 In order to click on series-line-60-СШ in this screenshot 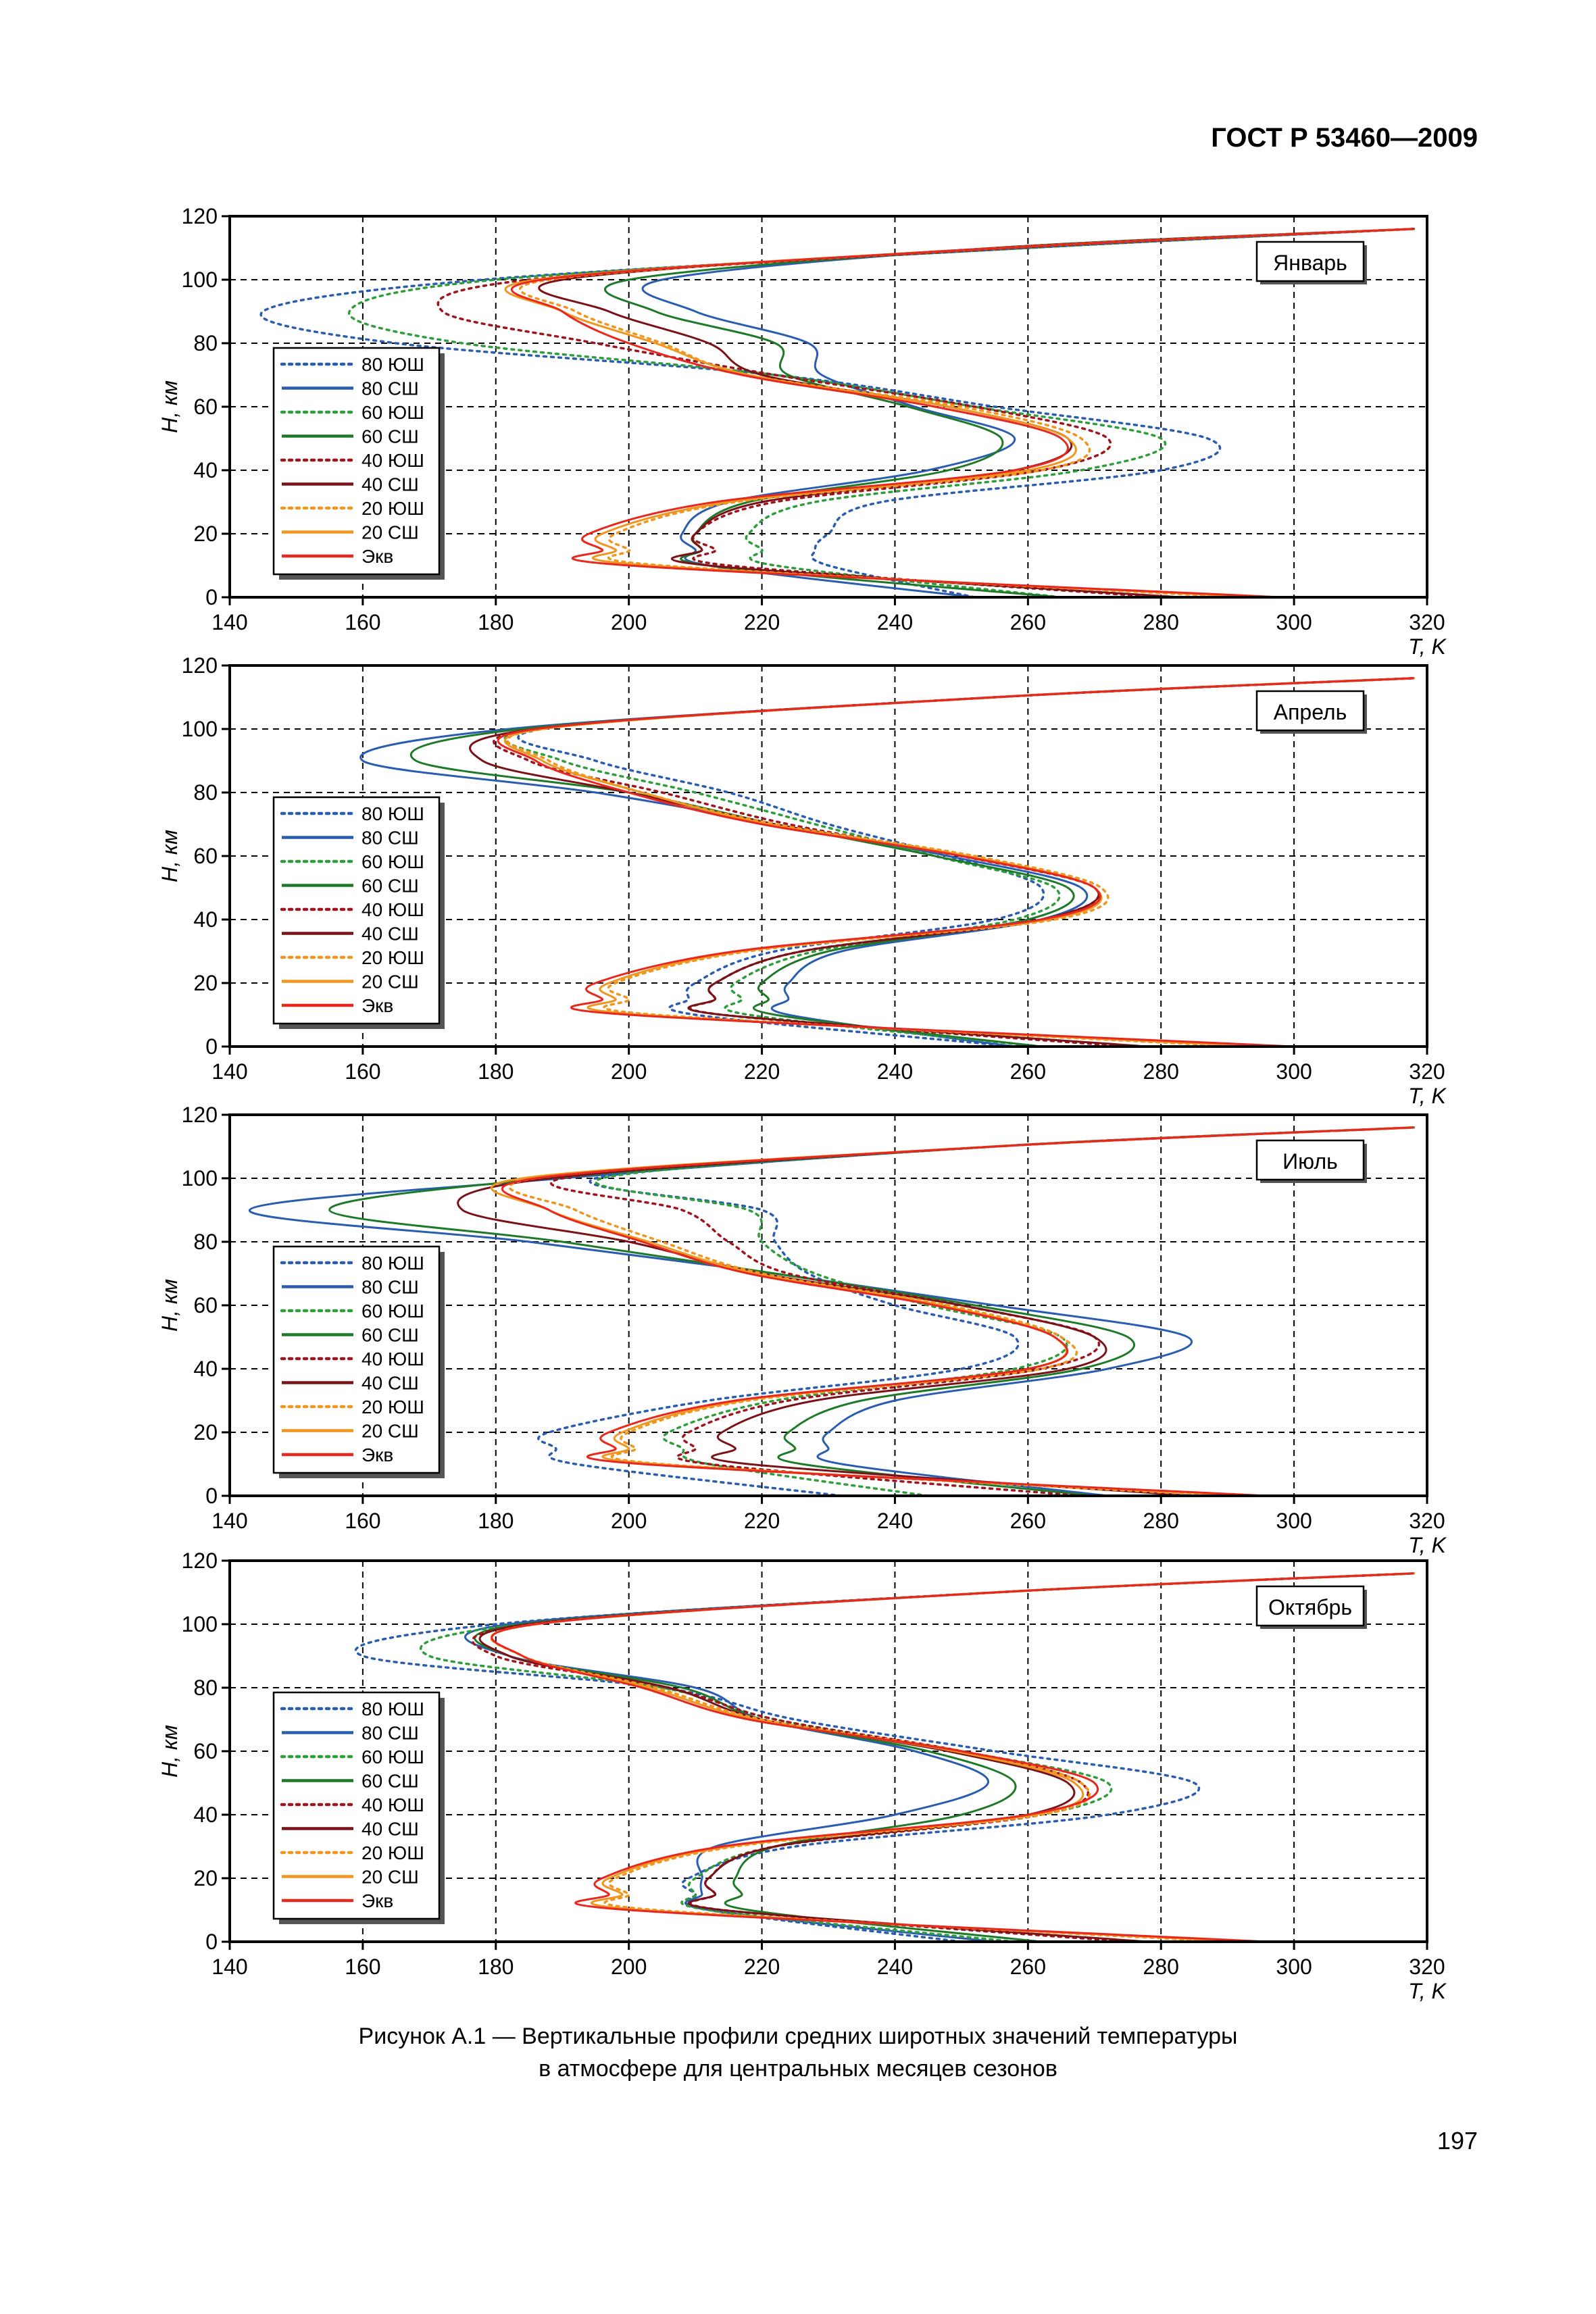, I will do `click(871, 1311)`.